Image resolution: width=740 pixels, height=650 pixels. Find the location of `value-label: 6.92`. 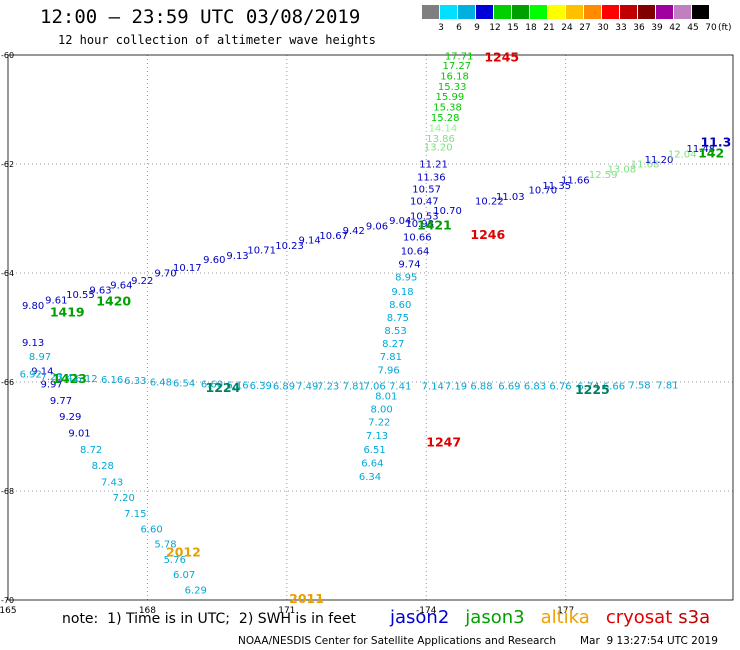

value-label: 6.92 is located at coordinates (31, 375).